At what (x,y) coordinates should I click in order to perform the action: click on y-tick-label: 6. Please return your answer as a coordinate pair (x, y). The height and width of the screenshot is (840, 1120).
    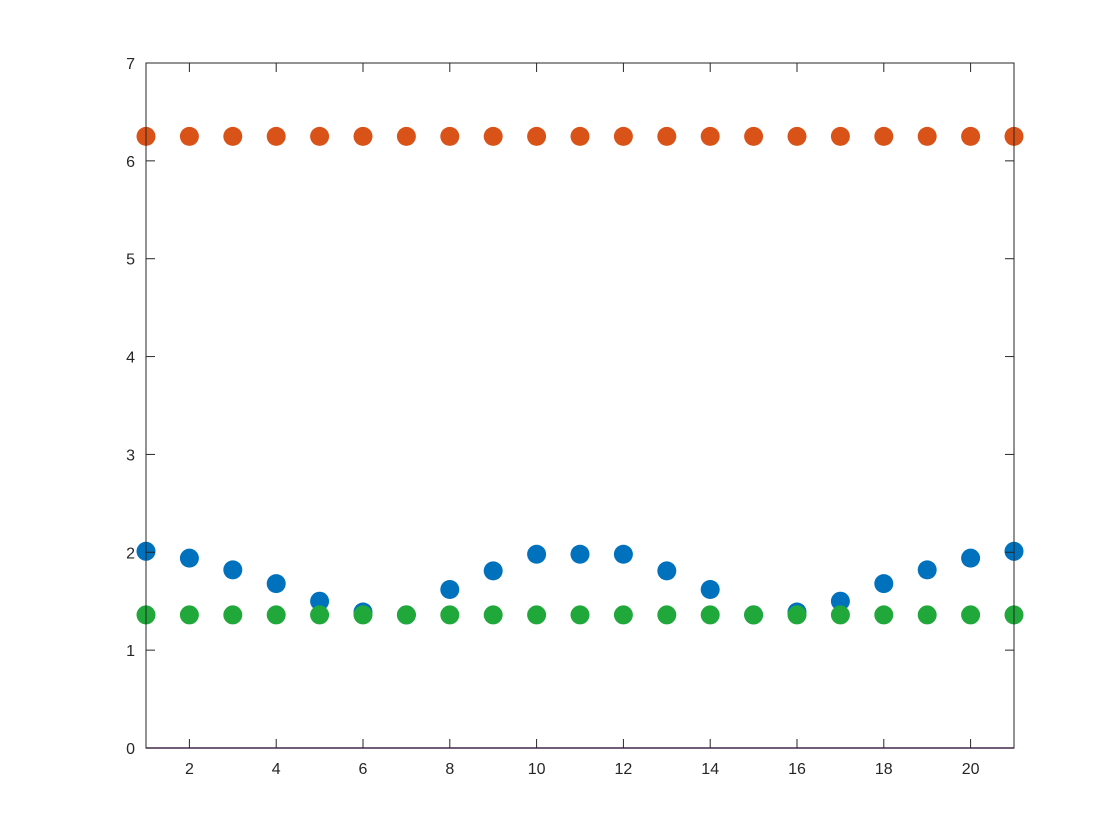
    Looking at the image, I should click on (130, 162).